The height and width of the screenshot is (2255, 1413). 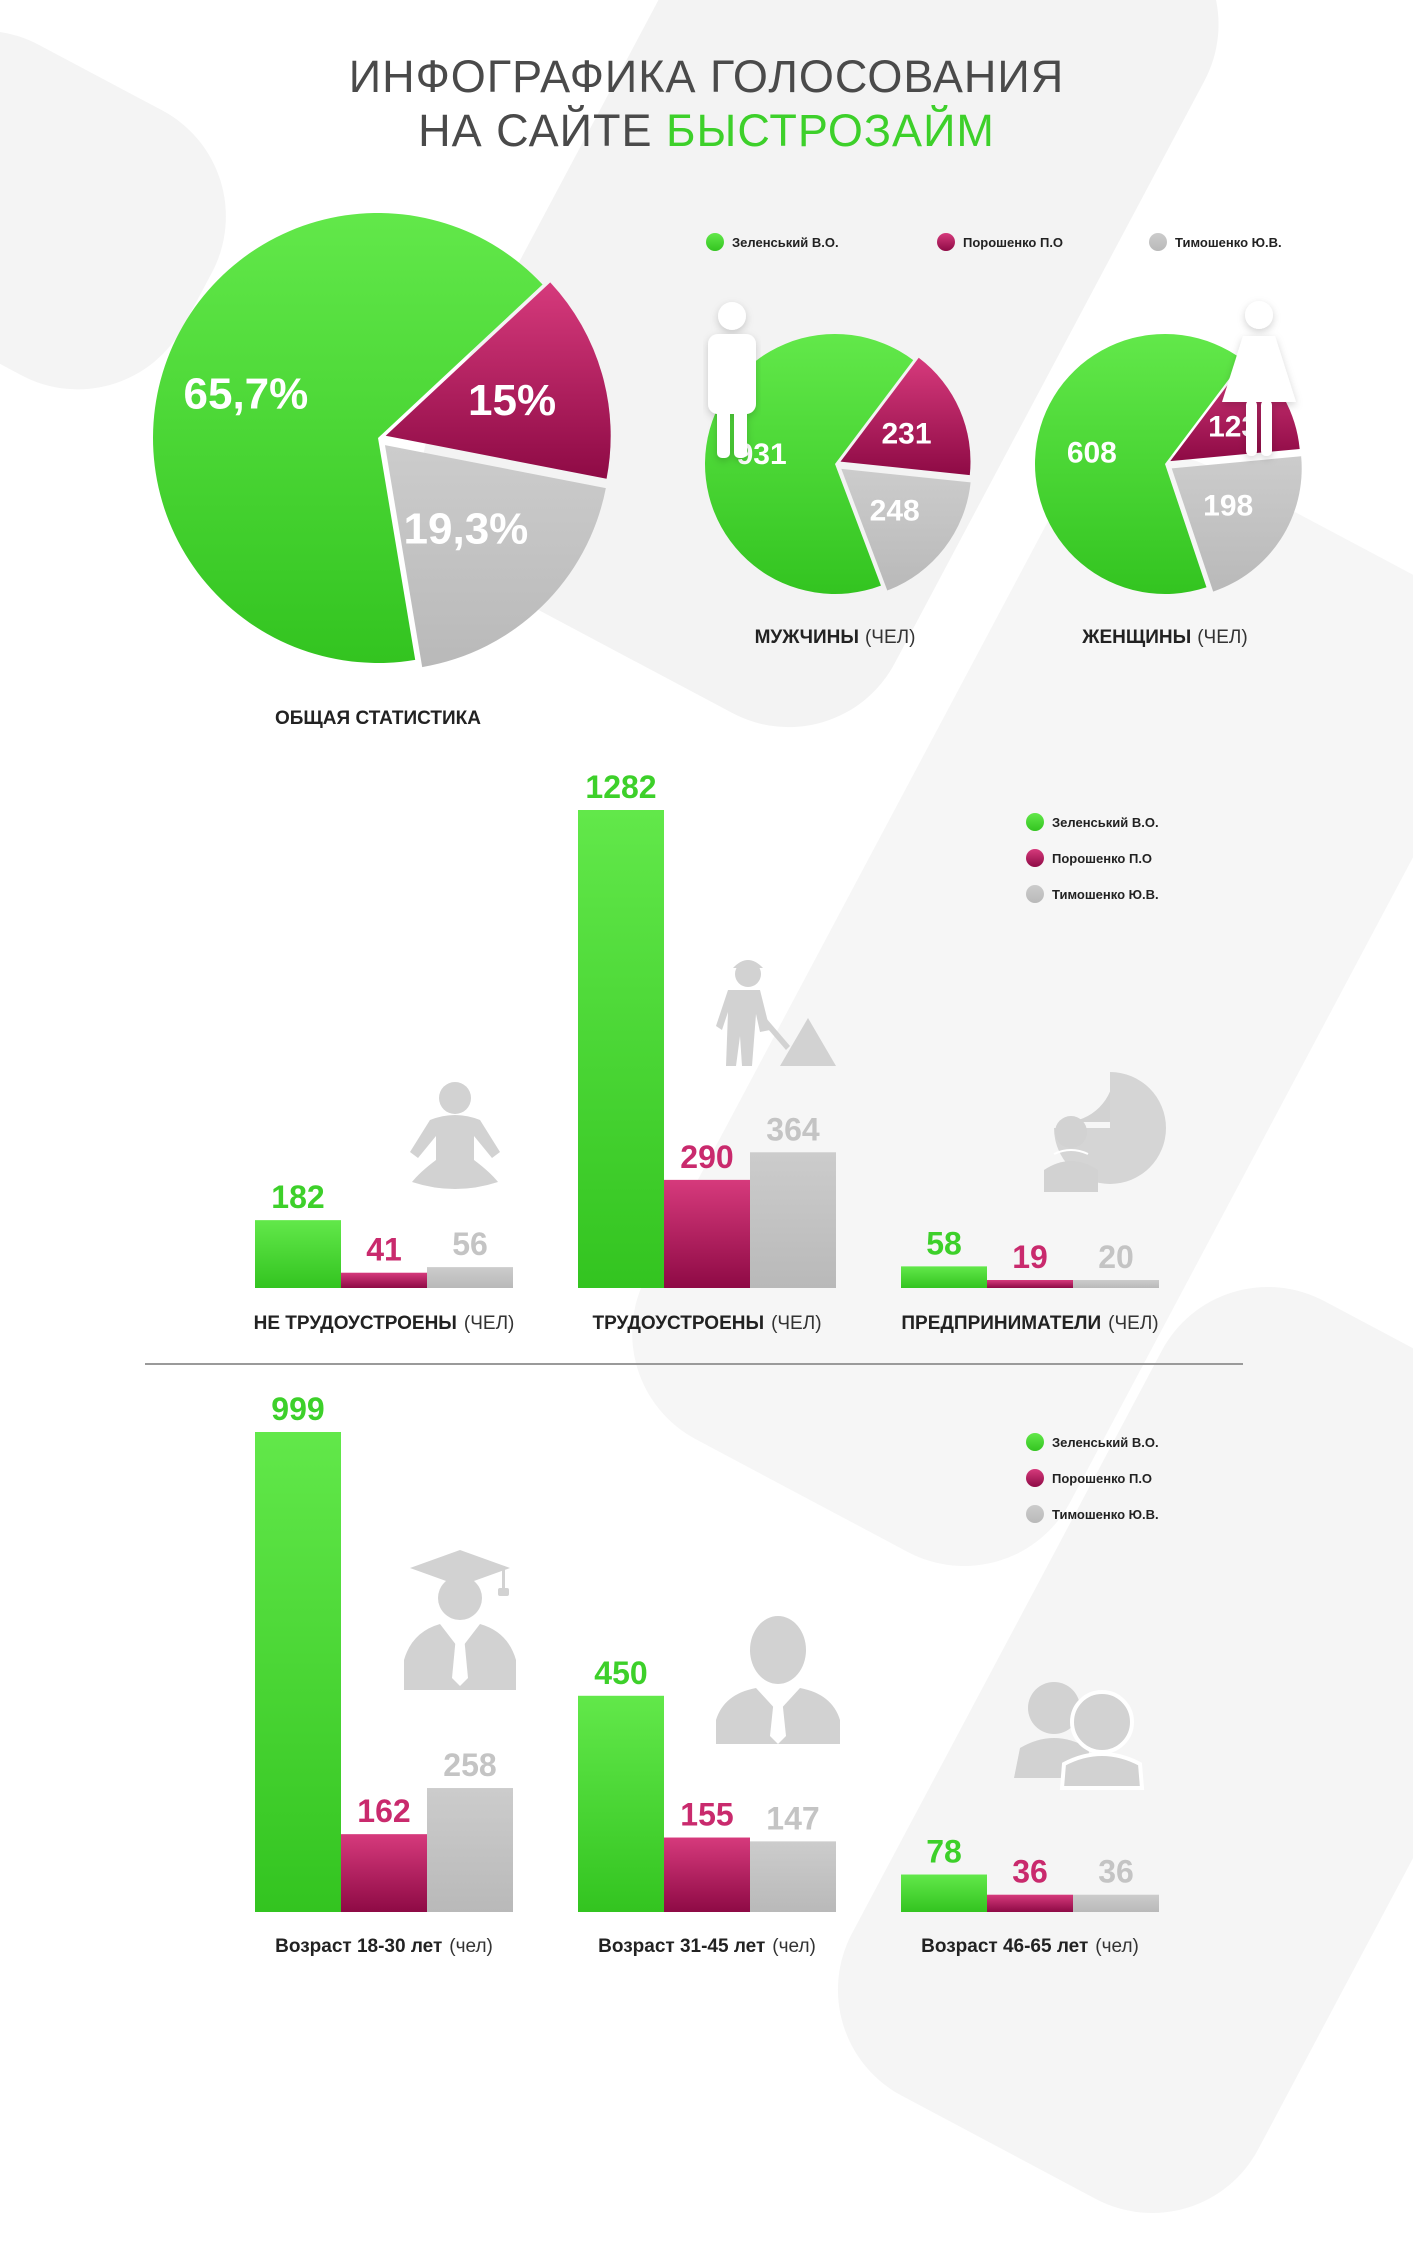 I want to click on pie-slice-label: 608, so click(x=1092, y=453).